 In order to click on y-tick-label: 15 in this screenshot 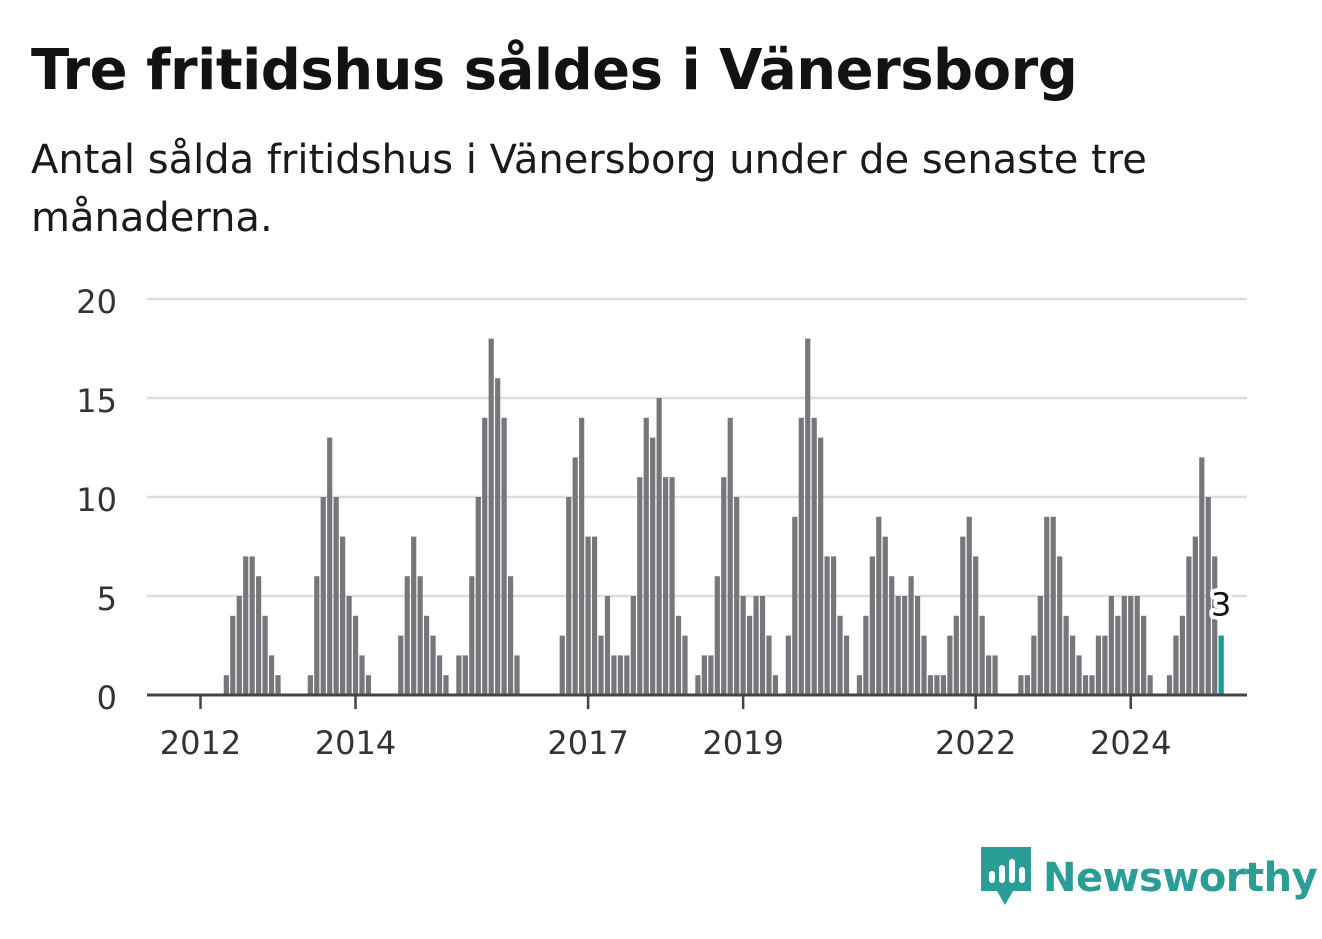, I will do `click(96, 401)`.